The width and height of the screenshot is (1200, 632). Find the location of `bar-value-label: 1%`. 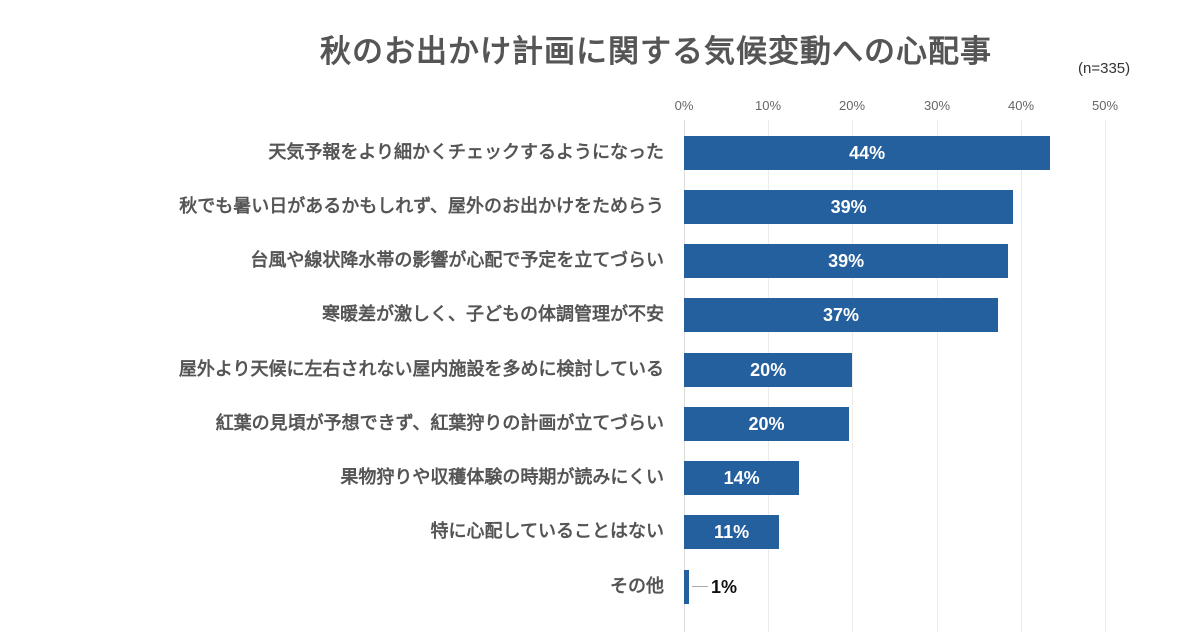

bar-value-label: 1% is located at coordinates (724, 587).